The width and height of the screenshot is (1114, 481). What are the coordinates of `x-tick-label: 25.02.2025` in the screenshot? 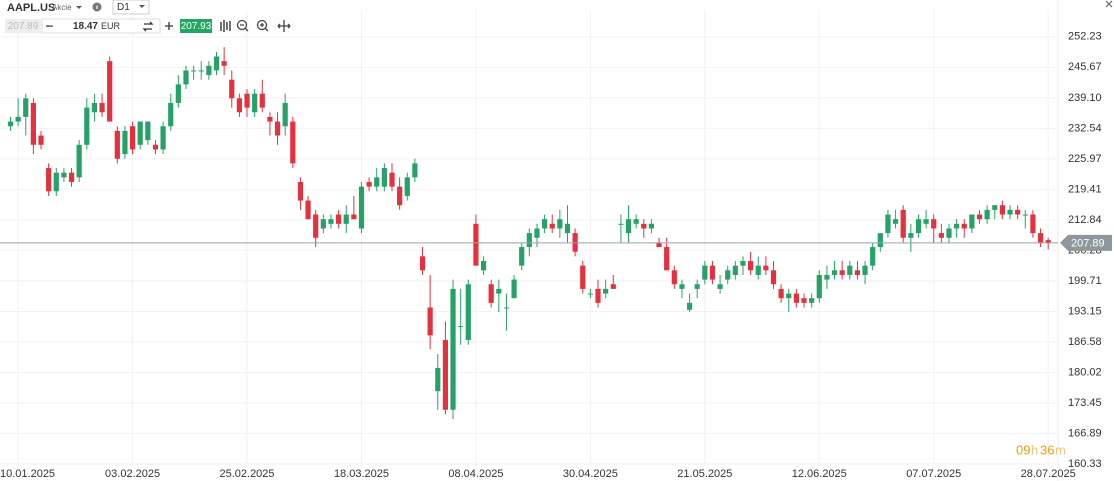 It's located at (246, 474).